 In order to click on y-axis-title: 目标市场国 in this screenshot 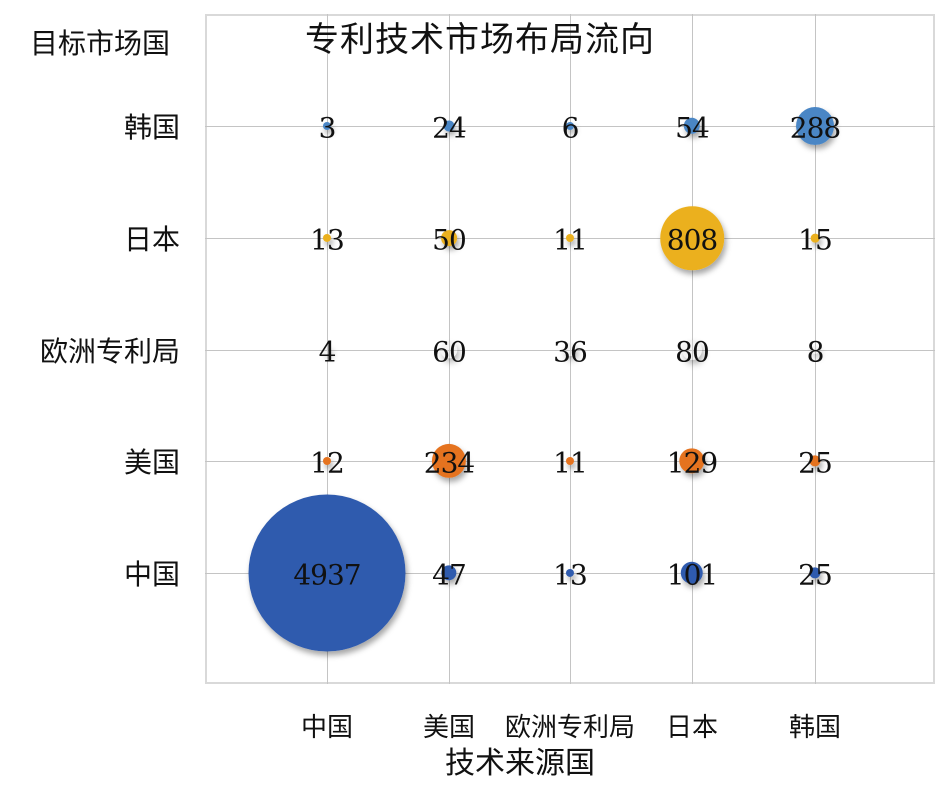, I will do `click(100, 43)`.